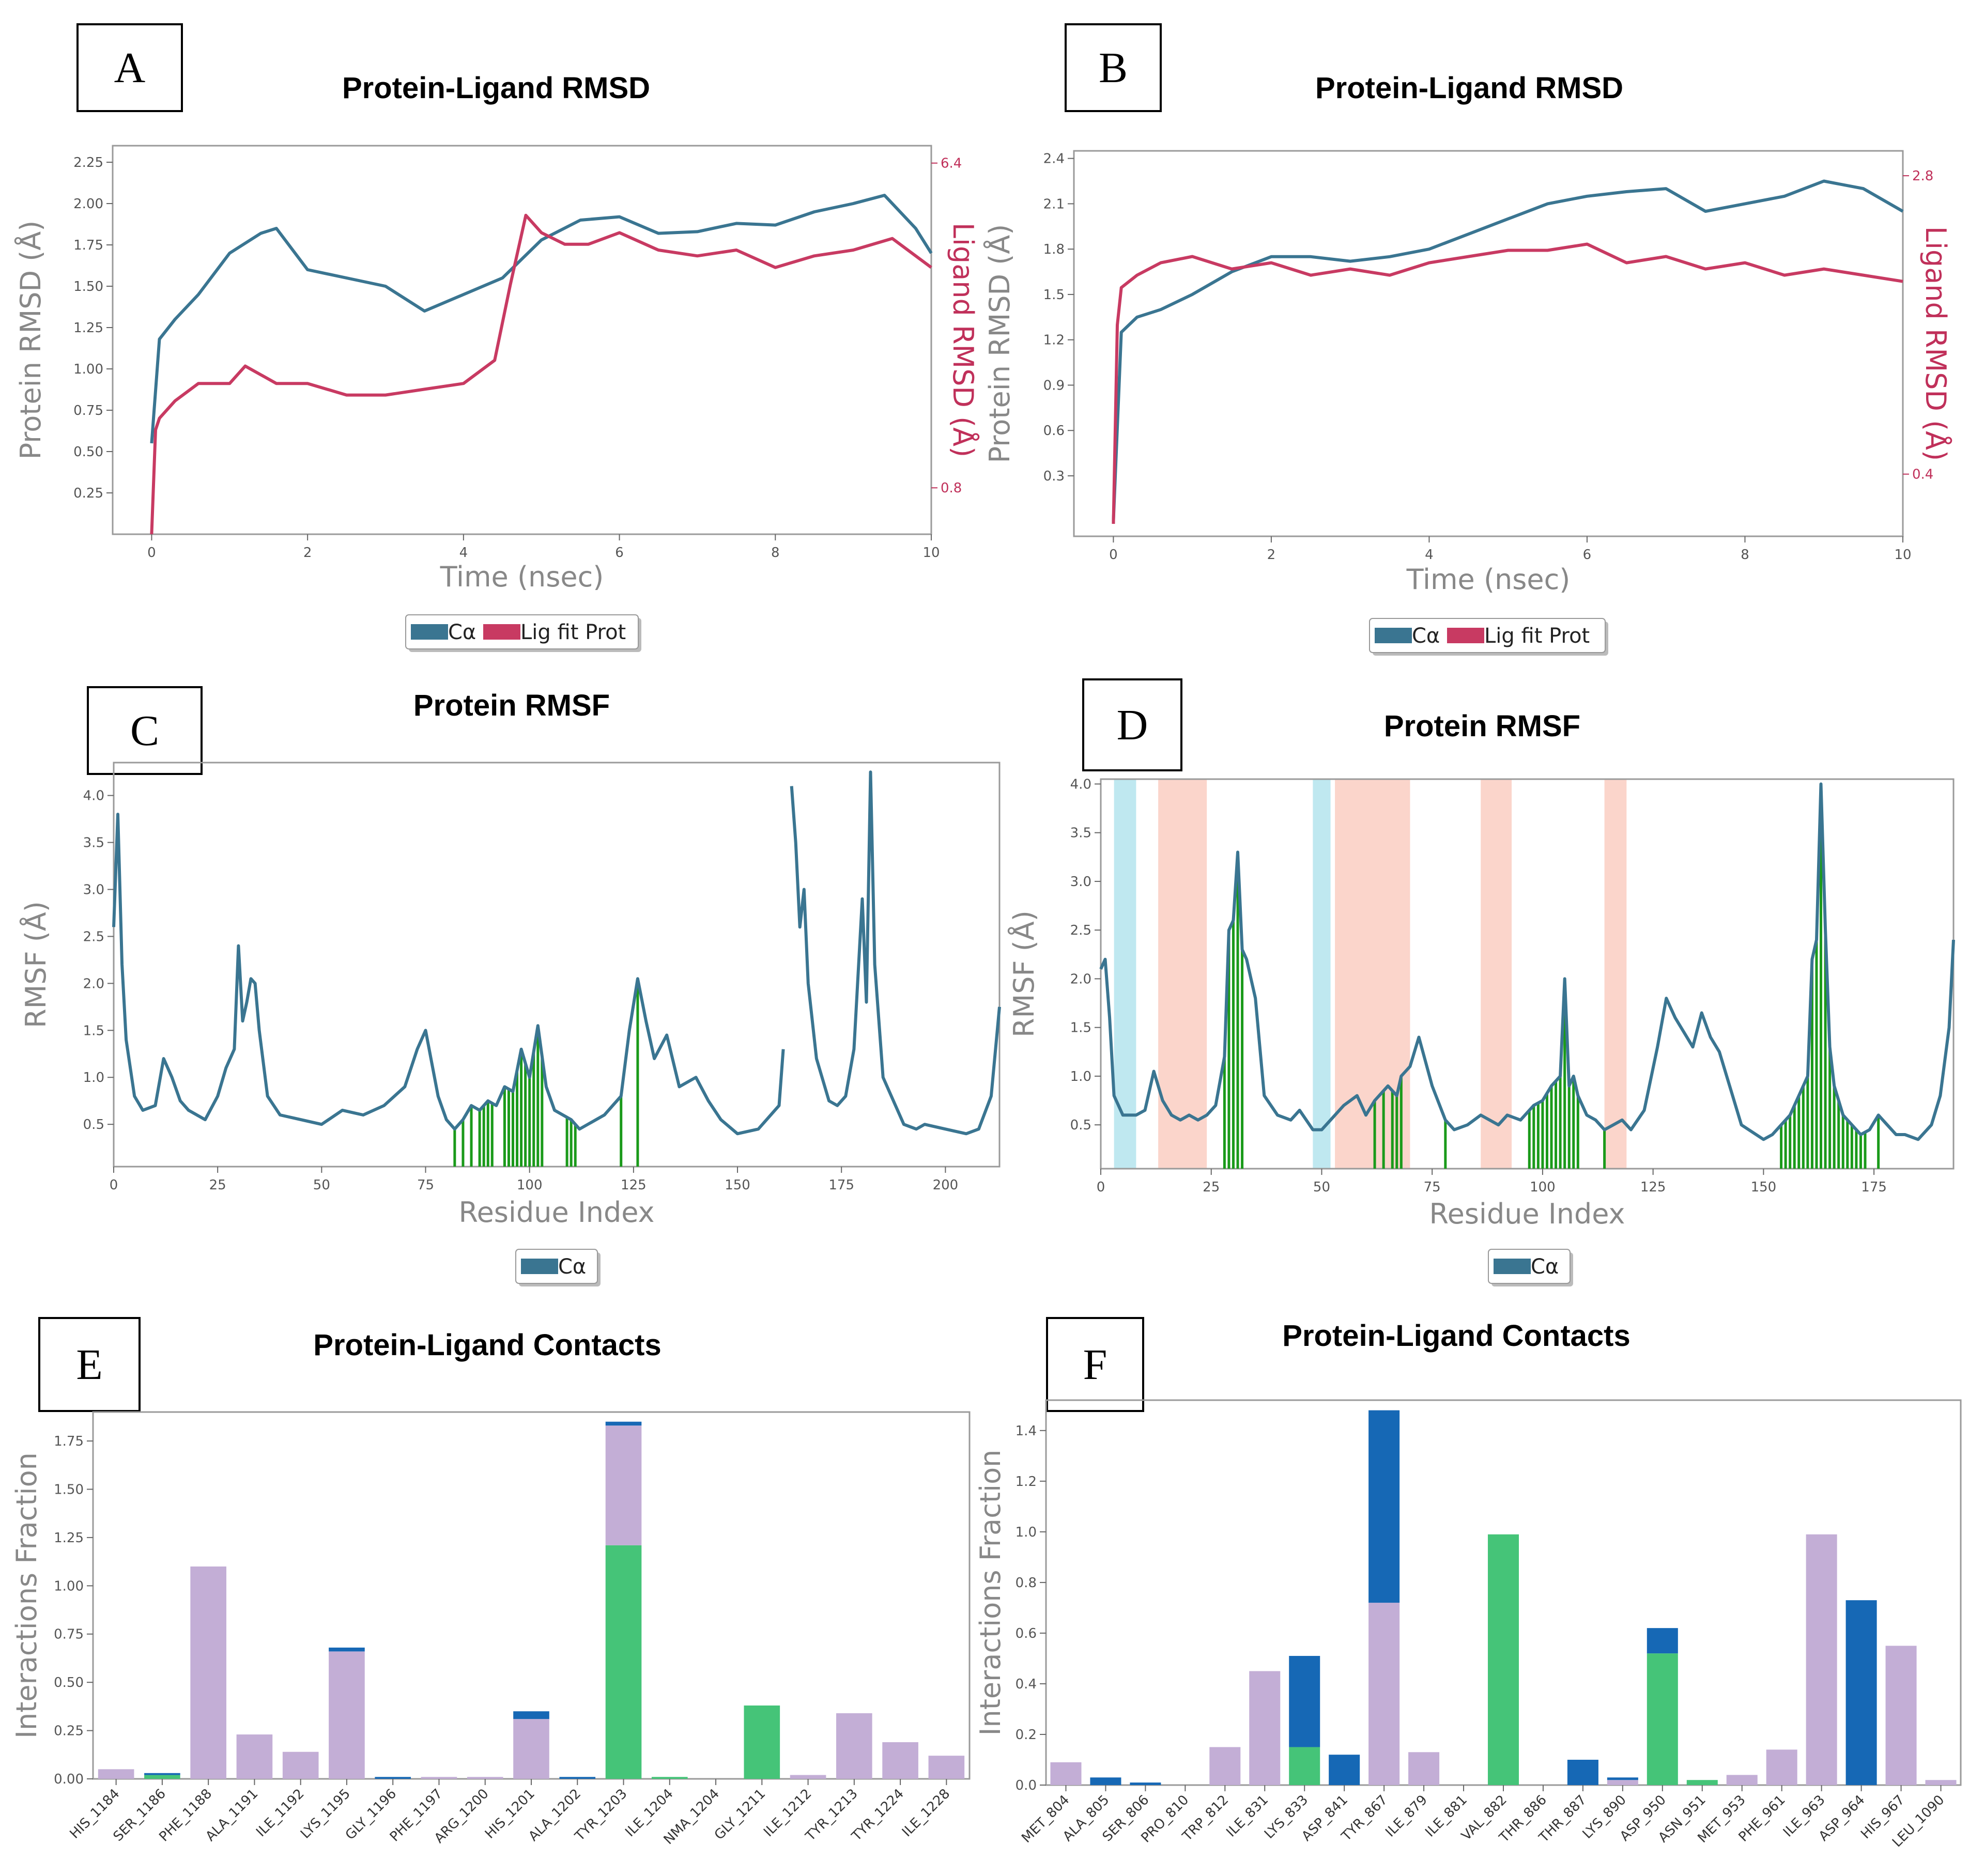 Image resolution: width=1969 pixels, height=1876 pixels. What do you see at coordinates (69, 1683) in the screenshot?
I see `y-tick-label-e: 0.50` at bounding box center [69, 1683].